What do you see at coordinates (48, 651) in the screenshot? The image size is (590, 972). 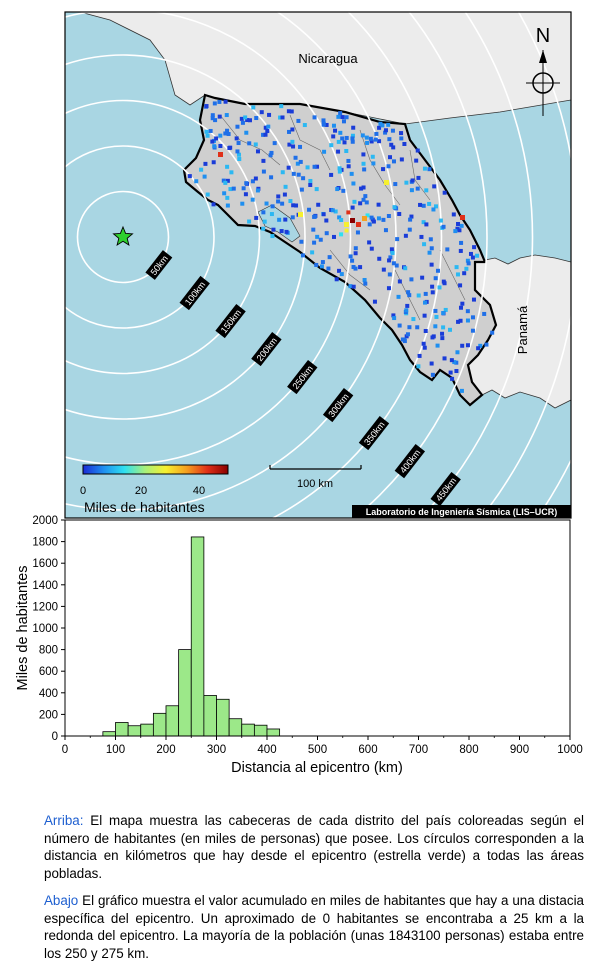 I see `y-tick-label: 800` at bounding box center [48, 651].